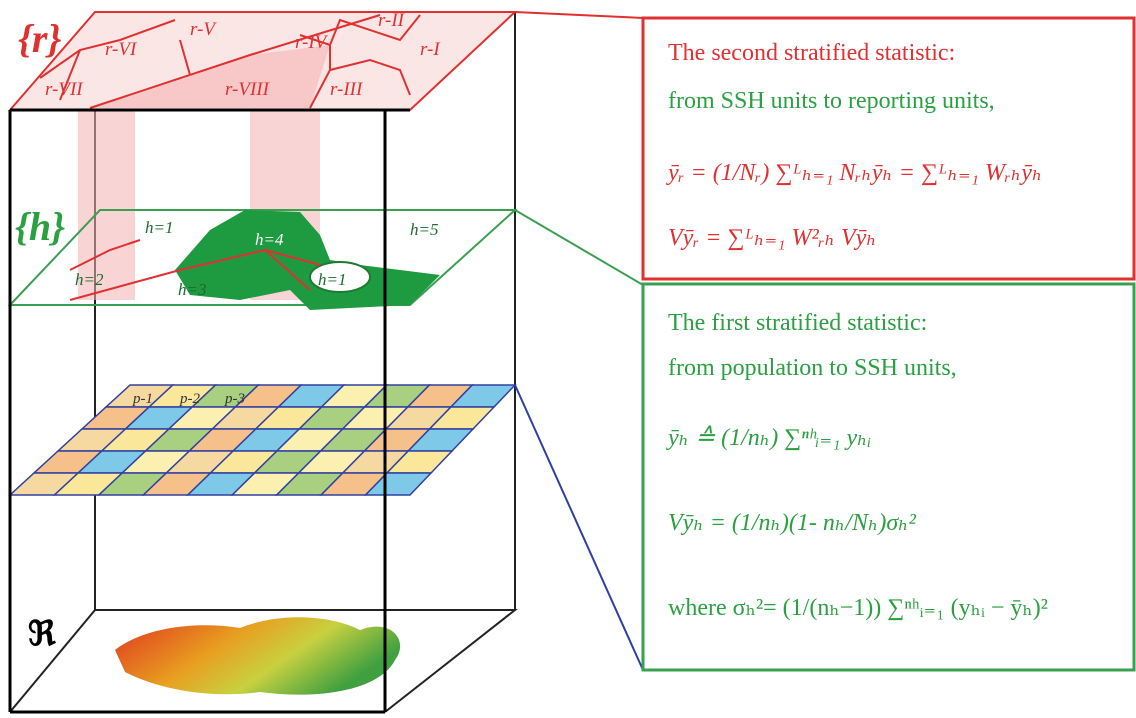 The image size is (1136, 718). What do you see at coordinates (772, 238) in the screenshot?
I see `formula: Vȳᵣ = ∑ᴸₕ₌₁ W²ᵣₕ Vȳₕ` at bounding box center [772, 238].